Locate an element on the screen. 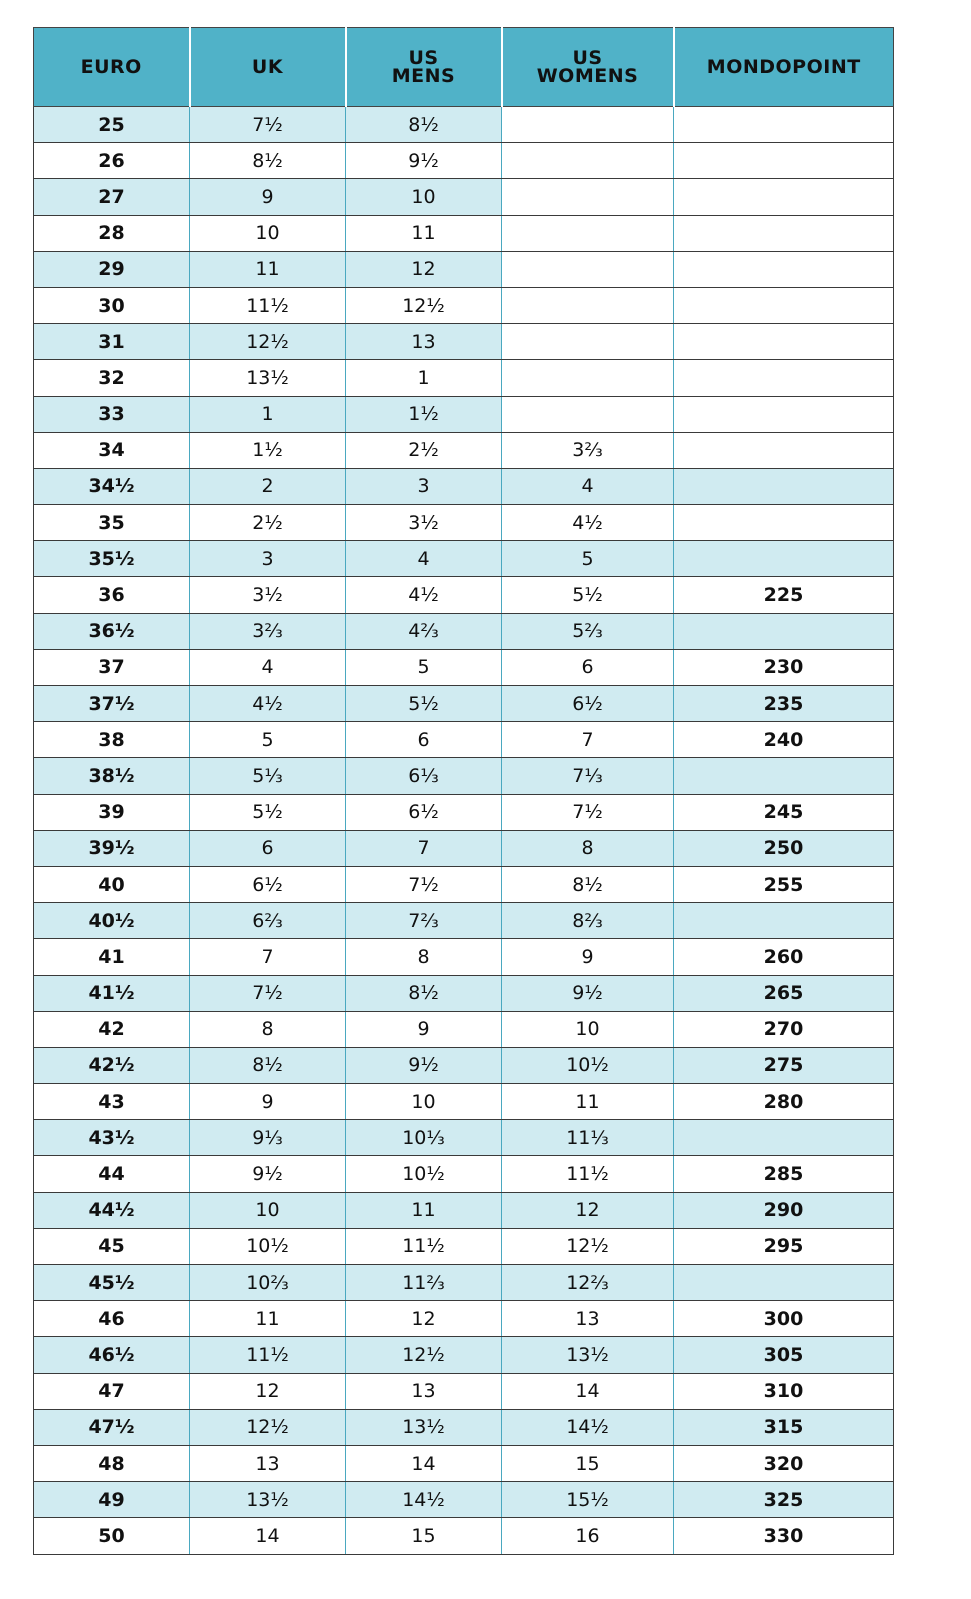 The width and height of the screenshot is (971, 1599). cell-euro: 47 is located at coordinates (111, 1391).